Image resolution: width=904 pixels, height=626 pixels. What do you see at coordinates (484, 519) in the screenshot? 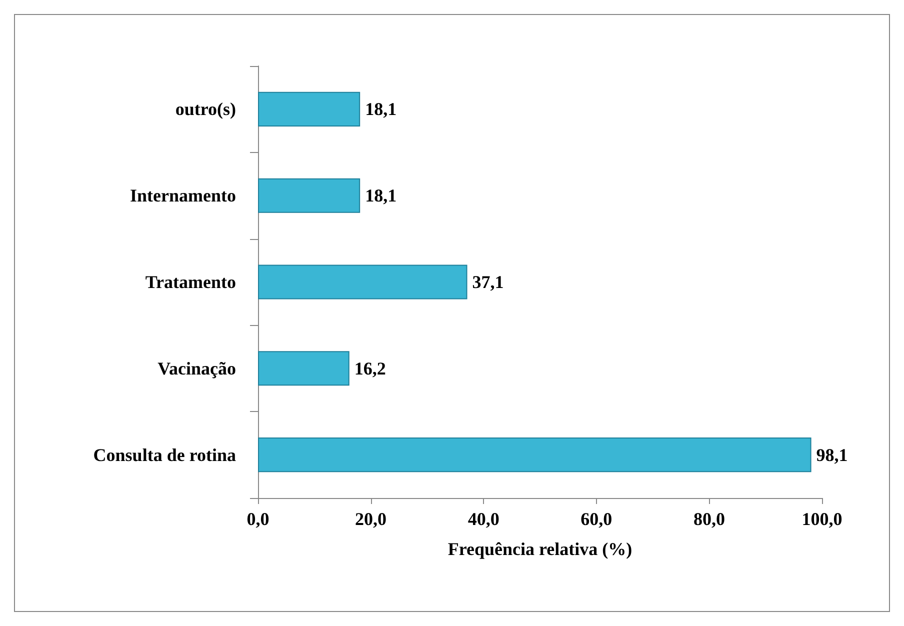
I see `x-tick-label: 40,0` at bounding box center [484, 519].